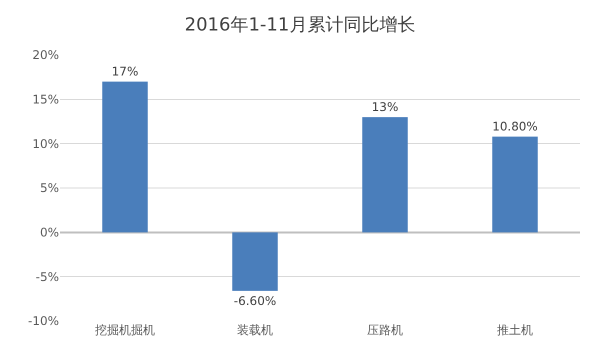 This screenshot has width=600, height=361. What do you see at coordinates (45, 55) in the screenshot?
I see `y-tick-label: 20%` at bounding box center [45, 55].